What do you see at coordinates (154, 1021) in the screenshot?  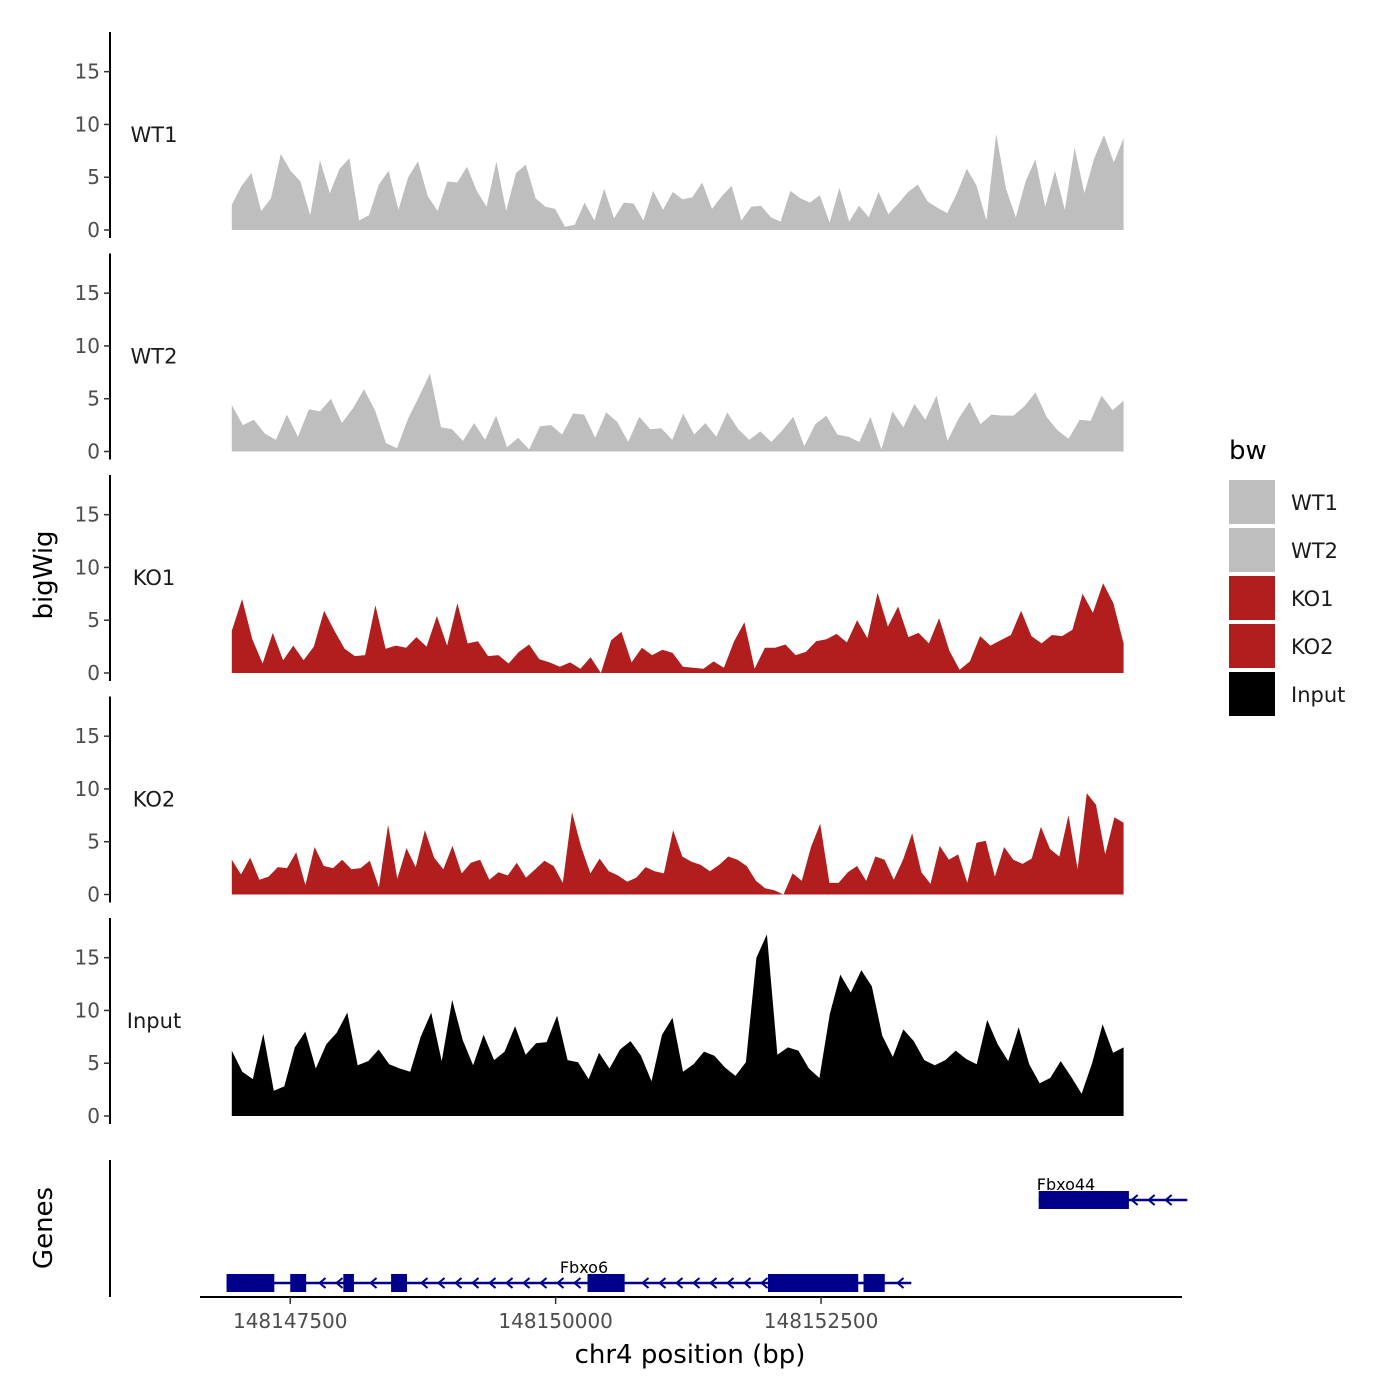 I see `track-label: Input` at bounding box center [154, 1021].